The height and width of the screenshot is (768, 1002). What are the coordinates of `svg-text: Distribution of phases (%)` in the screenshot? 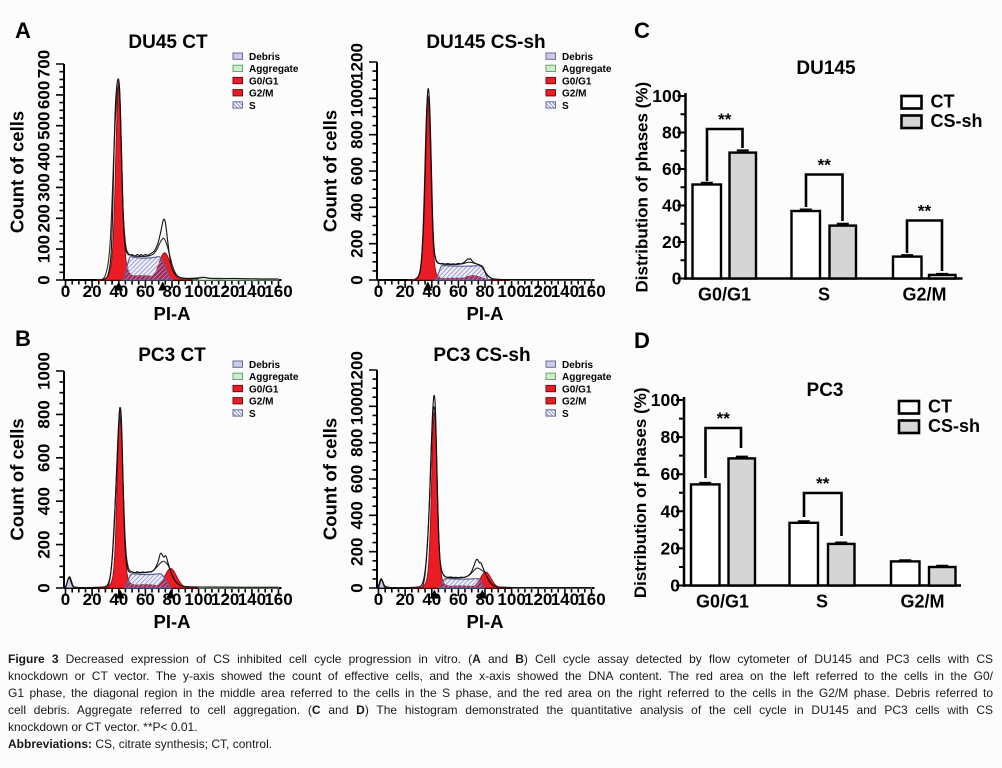 It's located at (640, 492).